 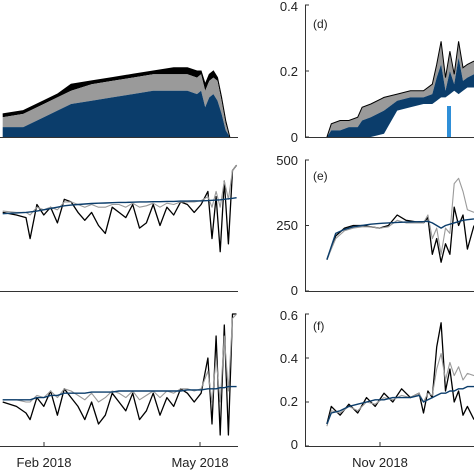 I want to click on y-tick-label-e-0: 0, so click(x=294, y=290).